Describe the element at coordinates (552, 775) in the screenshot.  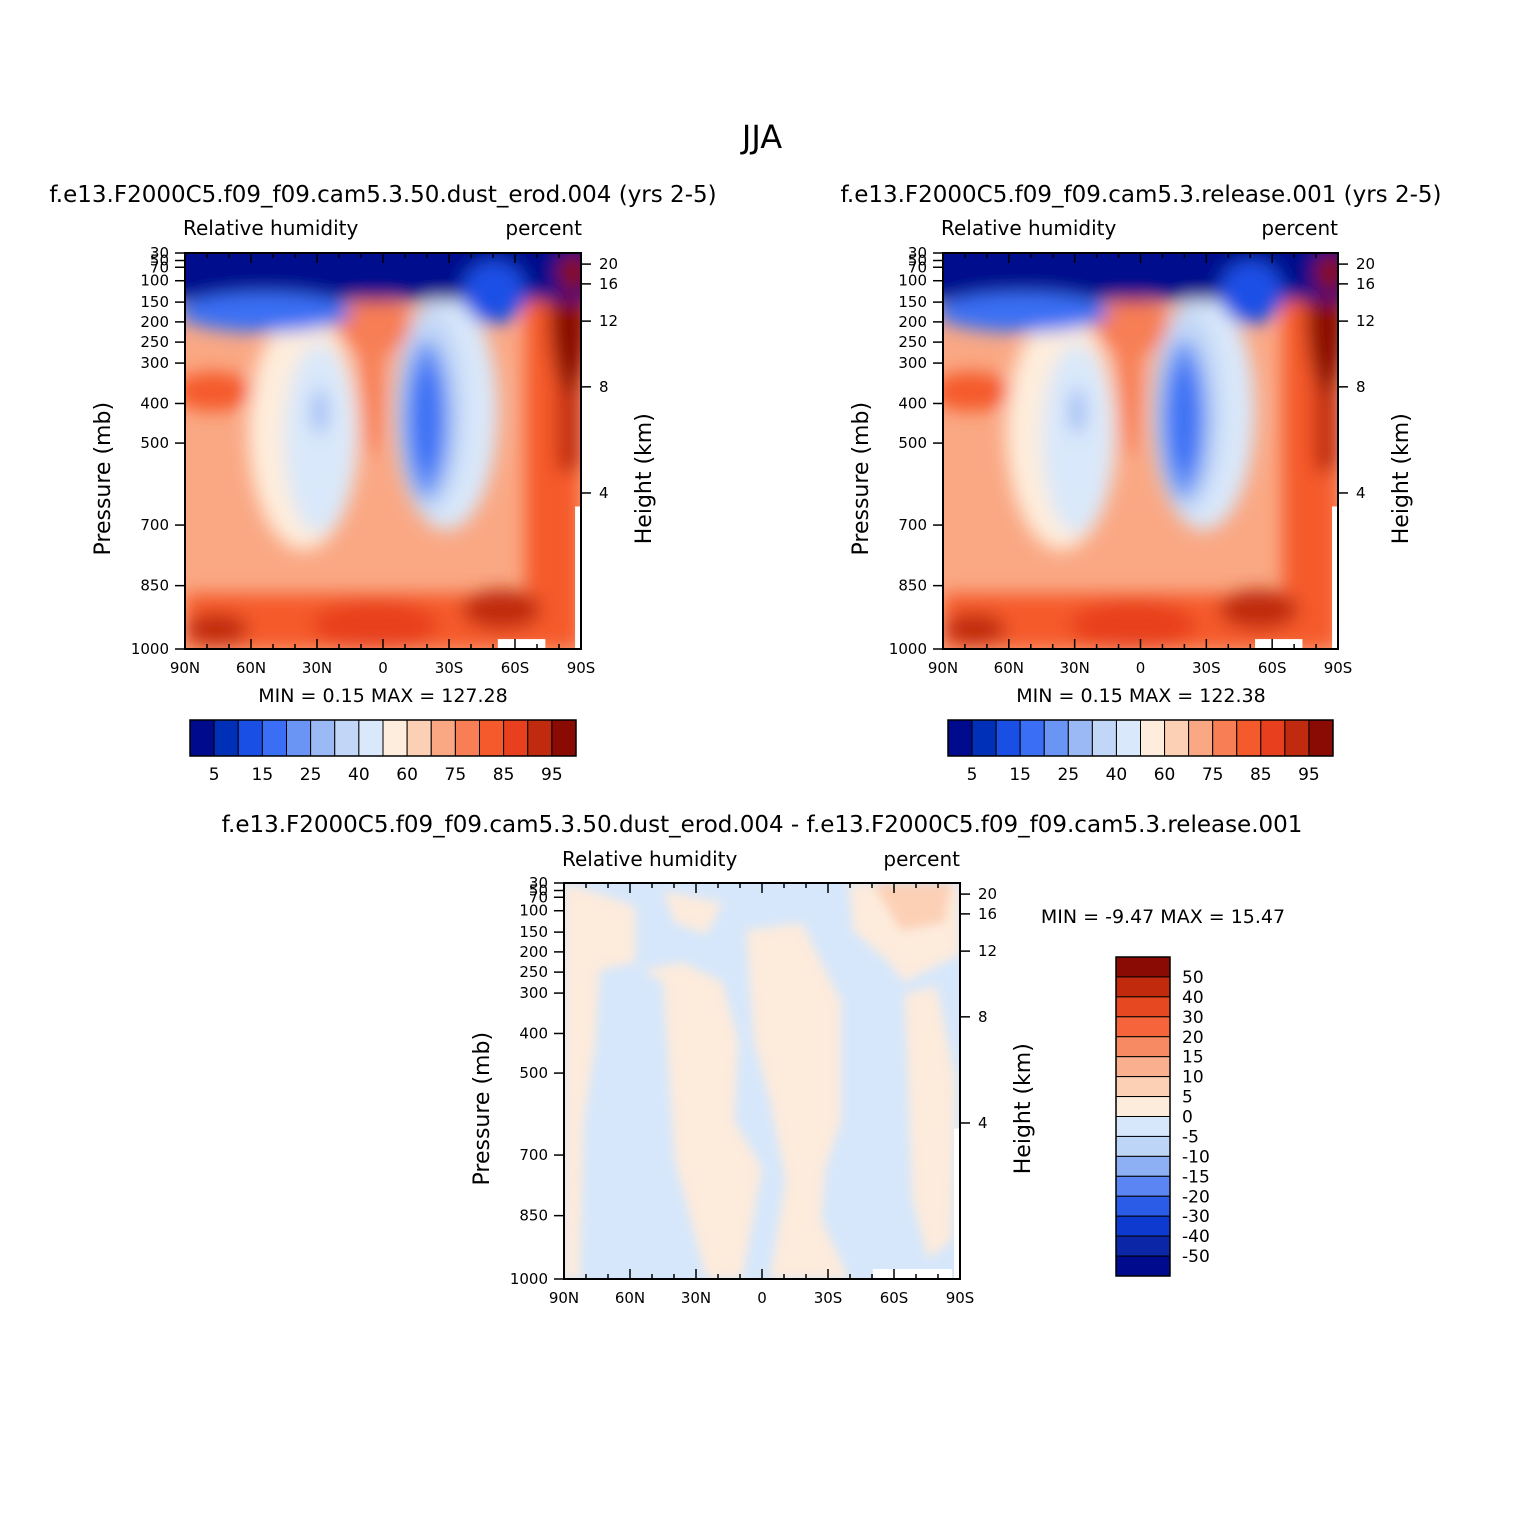
I see `colorbar-label: 95` at that location.